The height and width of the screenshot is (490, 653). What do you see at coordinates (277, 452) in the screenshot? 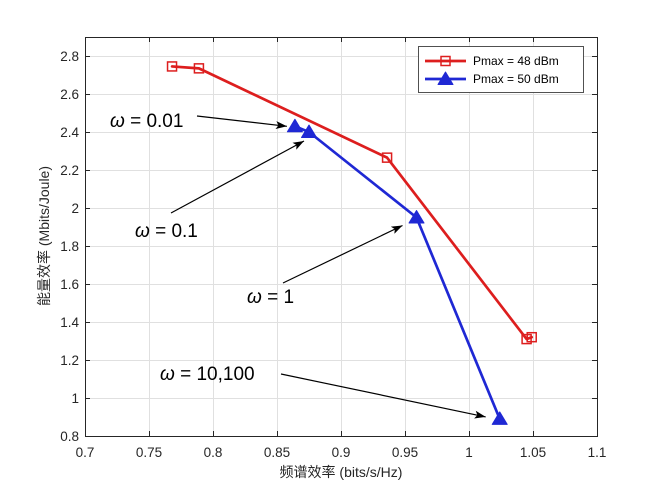
I see `x-tick-label: 0.85` at bounding box center [277, 452].